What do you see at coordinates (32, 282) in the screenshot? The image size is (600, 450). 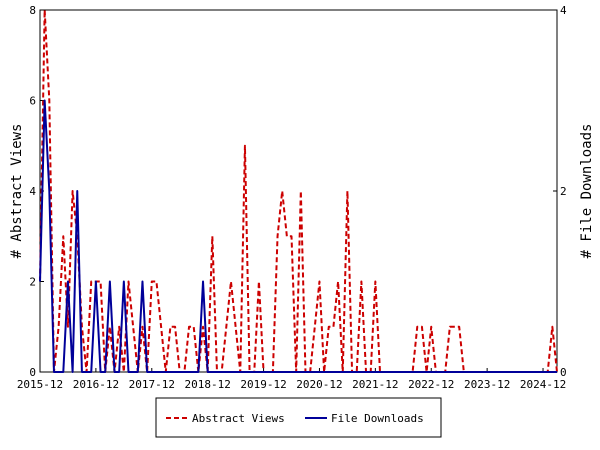 I see `y-left-tick-label: 2` at bounding box center [32, 282].